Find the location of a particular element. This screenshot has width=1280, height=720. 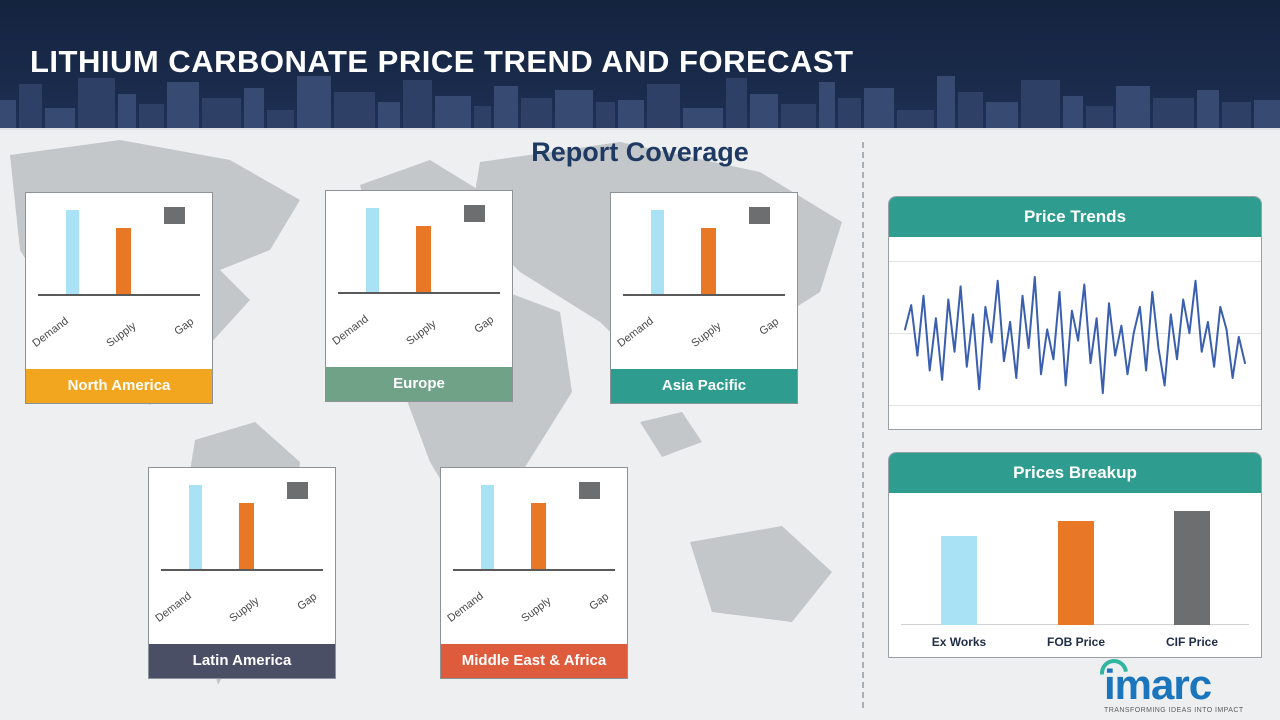

region-card-middle-east-africa: Demand Supply Gap Middle East & Africa is located at coordinates (534, 573).